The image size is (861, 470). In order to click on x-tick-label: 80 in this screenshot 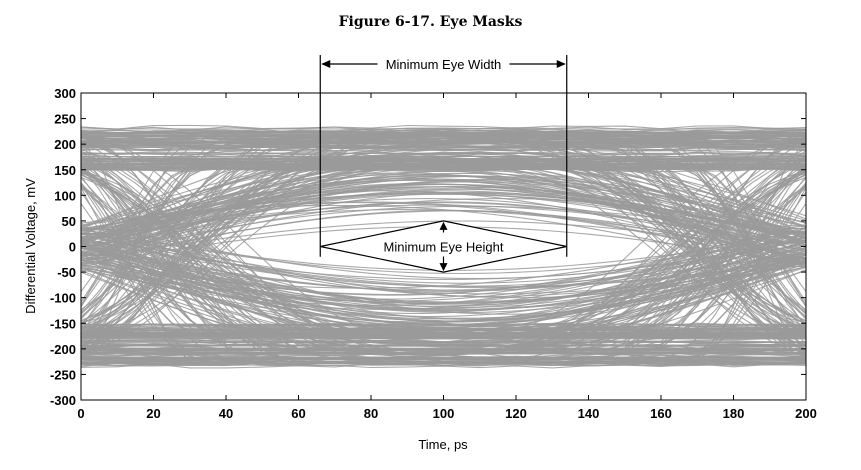, I will do `click(371, 413)`.